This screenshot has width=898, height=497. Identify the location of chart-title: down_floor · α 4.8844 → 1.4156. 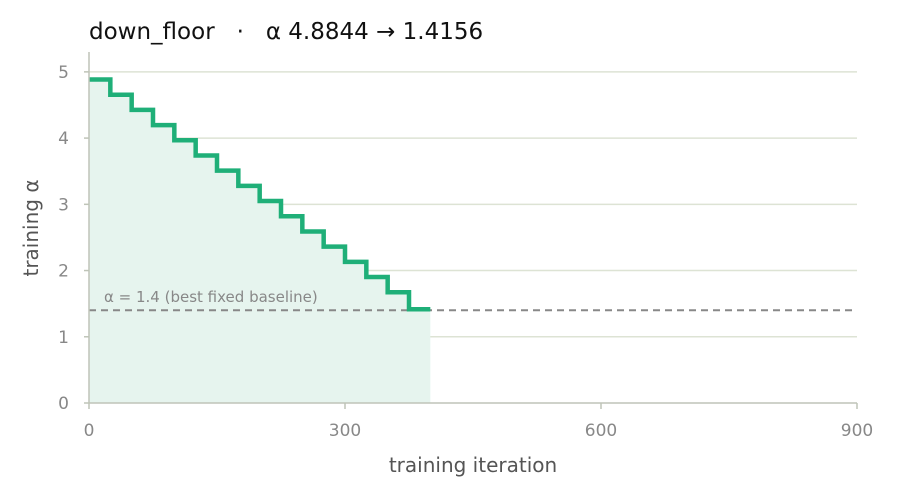
(286, 32).